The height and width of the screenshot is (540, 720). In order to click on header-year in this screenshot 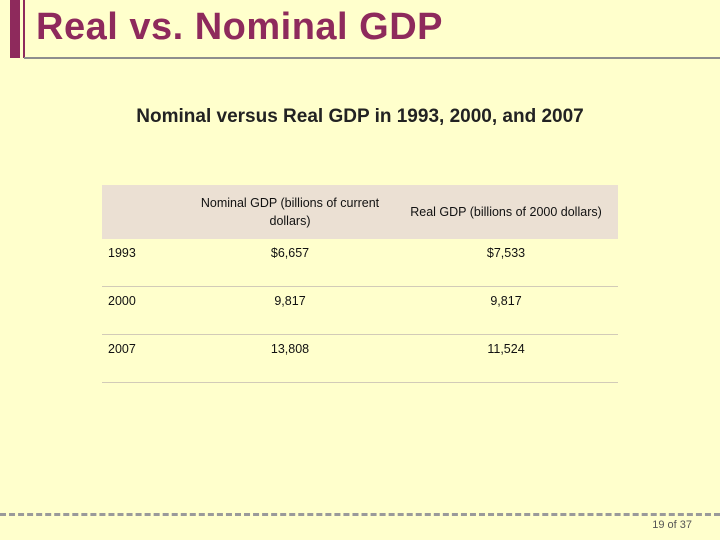, I will do `click(144, 212)`.